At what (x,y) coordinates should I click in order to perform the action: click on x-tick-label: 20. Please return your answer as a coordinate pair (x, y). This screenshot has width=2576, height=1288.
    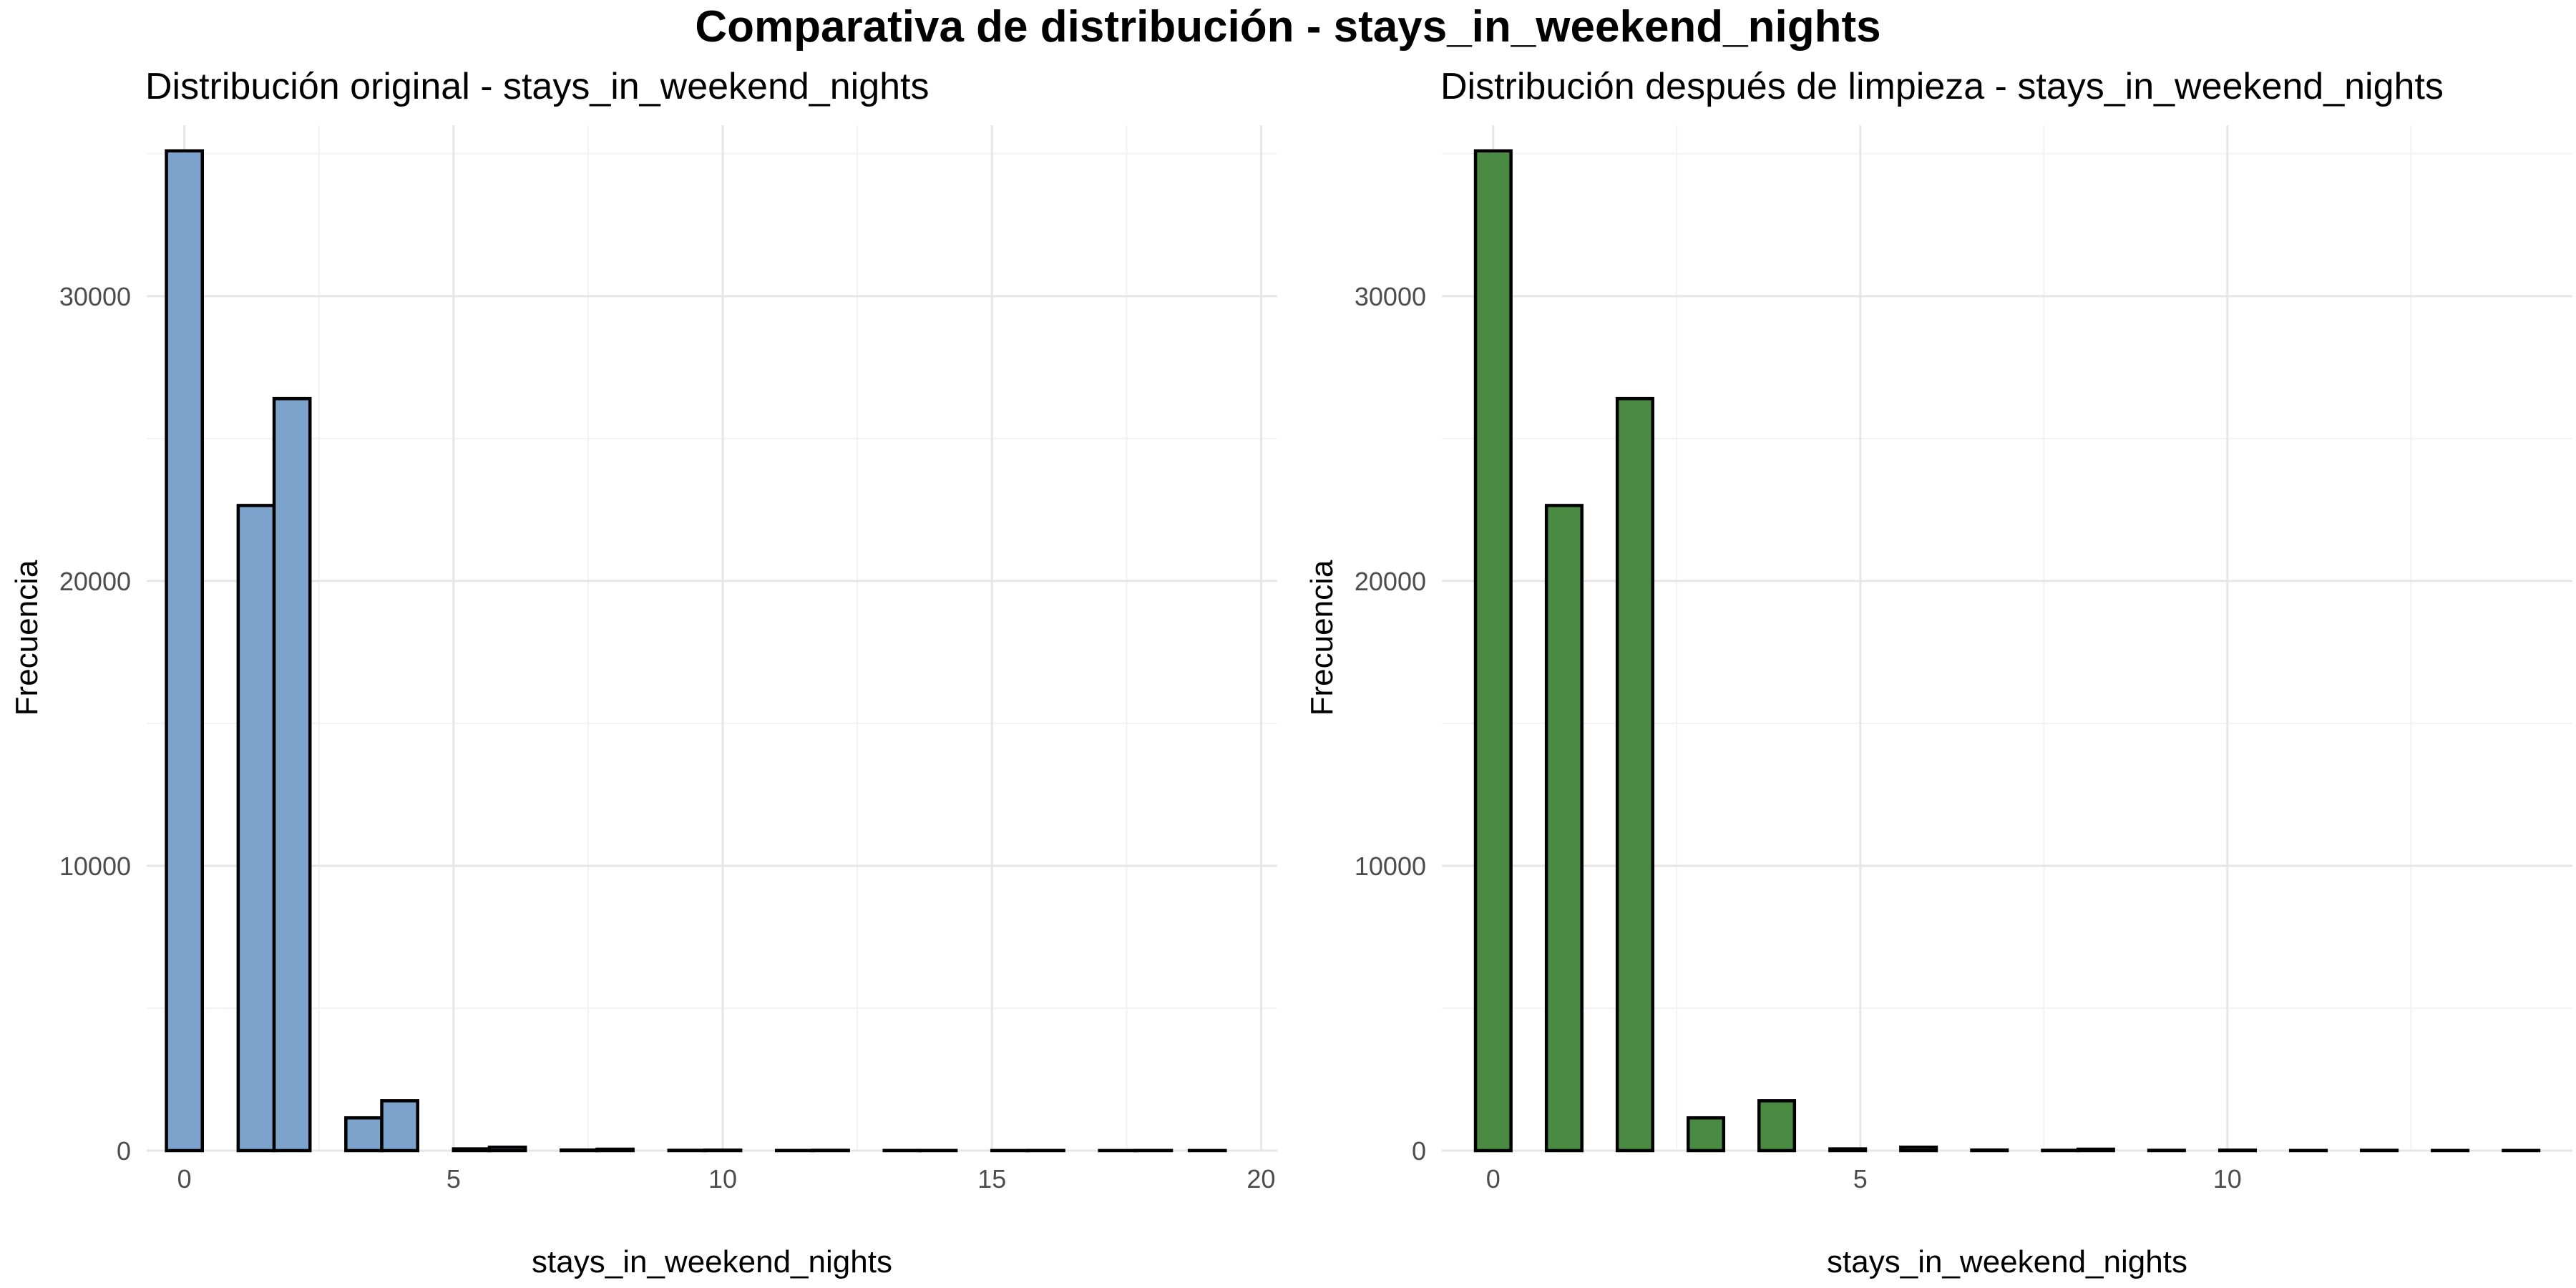
    Looking at the image, I should click on (1260, 1179).